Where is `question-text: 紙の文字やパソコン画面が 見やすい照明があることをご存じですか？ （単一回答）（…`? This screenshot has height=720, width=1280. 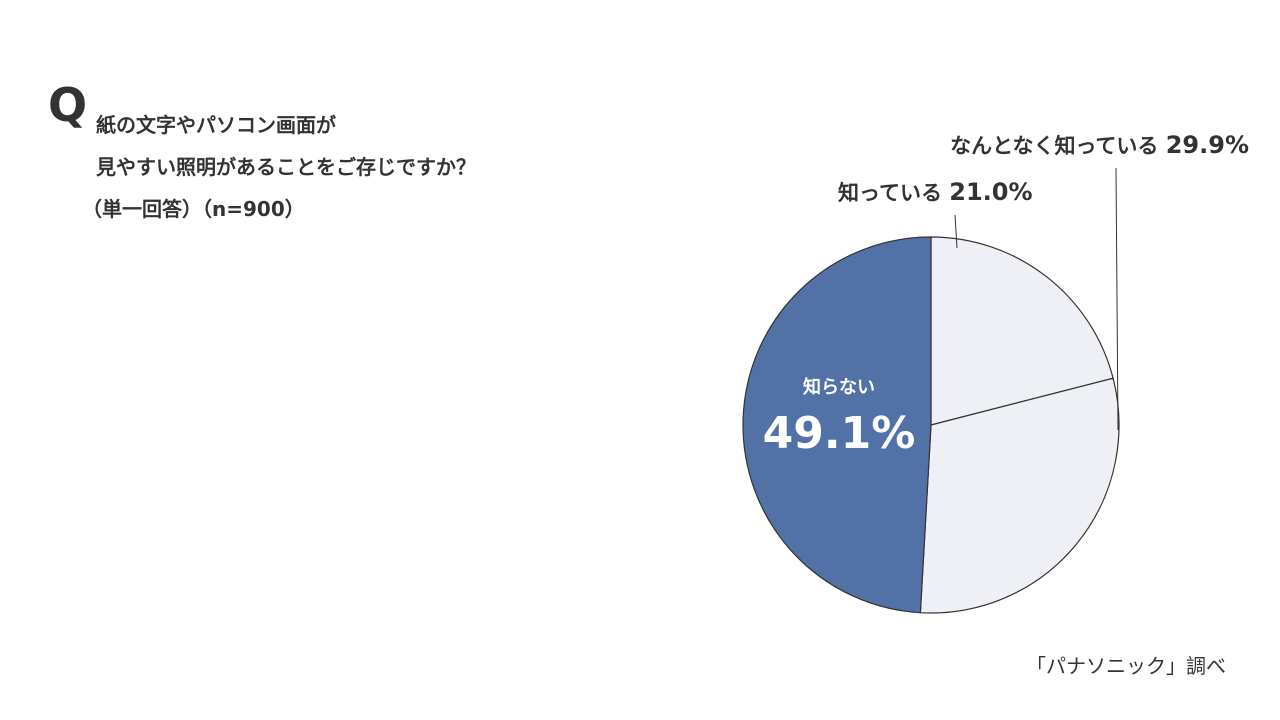 question-text: 紙の文字やパソコン画面が 見やすい照明があることをご存じですか？ （単一回答）（… is located at coordinates (279, 167).